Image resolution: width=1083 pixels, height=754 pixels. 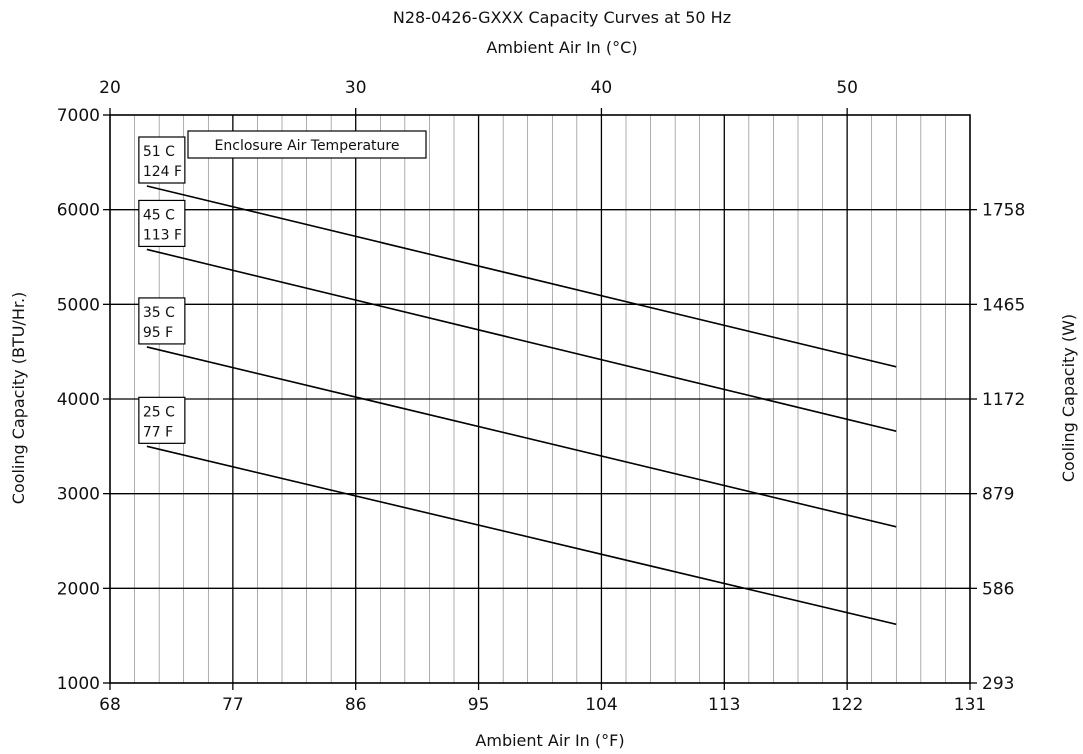 What do you see at coordinates (78, 684) in the screenshot?
I see `y-tick-label: 1000` at bounding box center [78, 684].